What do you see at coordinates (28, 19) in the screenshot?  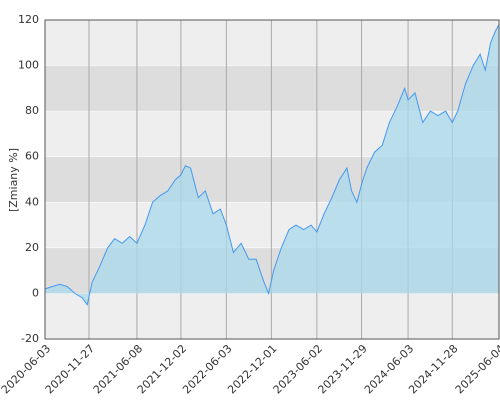 I see `y-tick-label: 120` at bounding box center [28, 19].